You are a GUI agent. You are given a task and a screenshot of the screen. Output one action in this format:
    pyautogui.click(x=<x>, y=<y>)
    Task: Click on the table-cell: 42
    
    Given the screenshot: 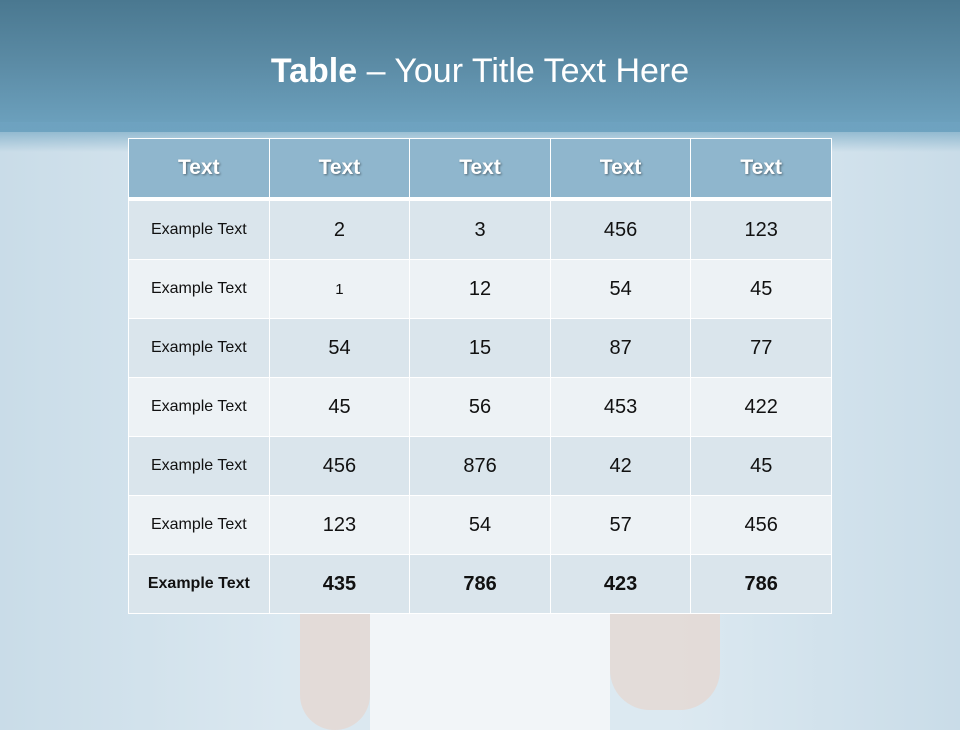 What is the action you would take?
    pyautogui.click(x=620, y=466)
    